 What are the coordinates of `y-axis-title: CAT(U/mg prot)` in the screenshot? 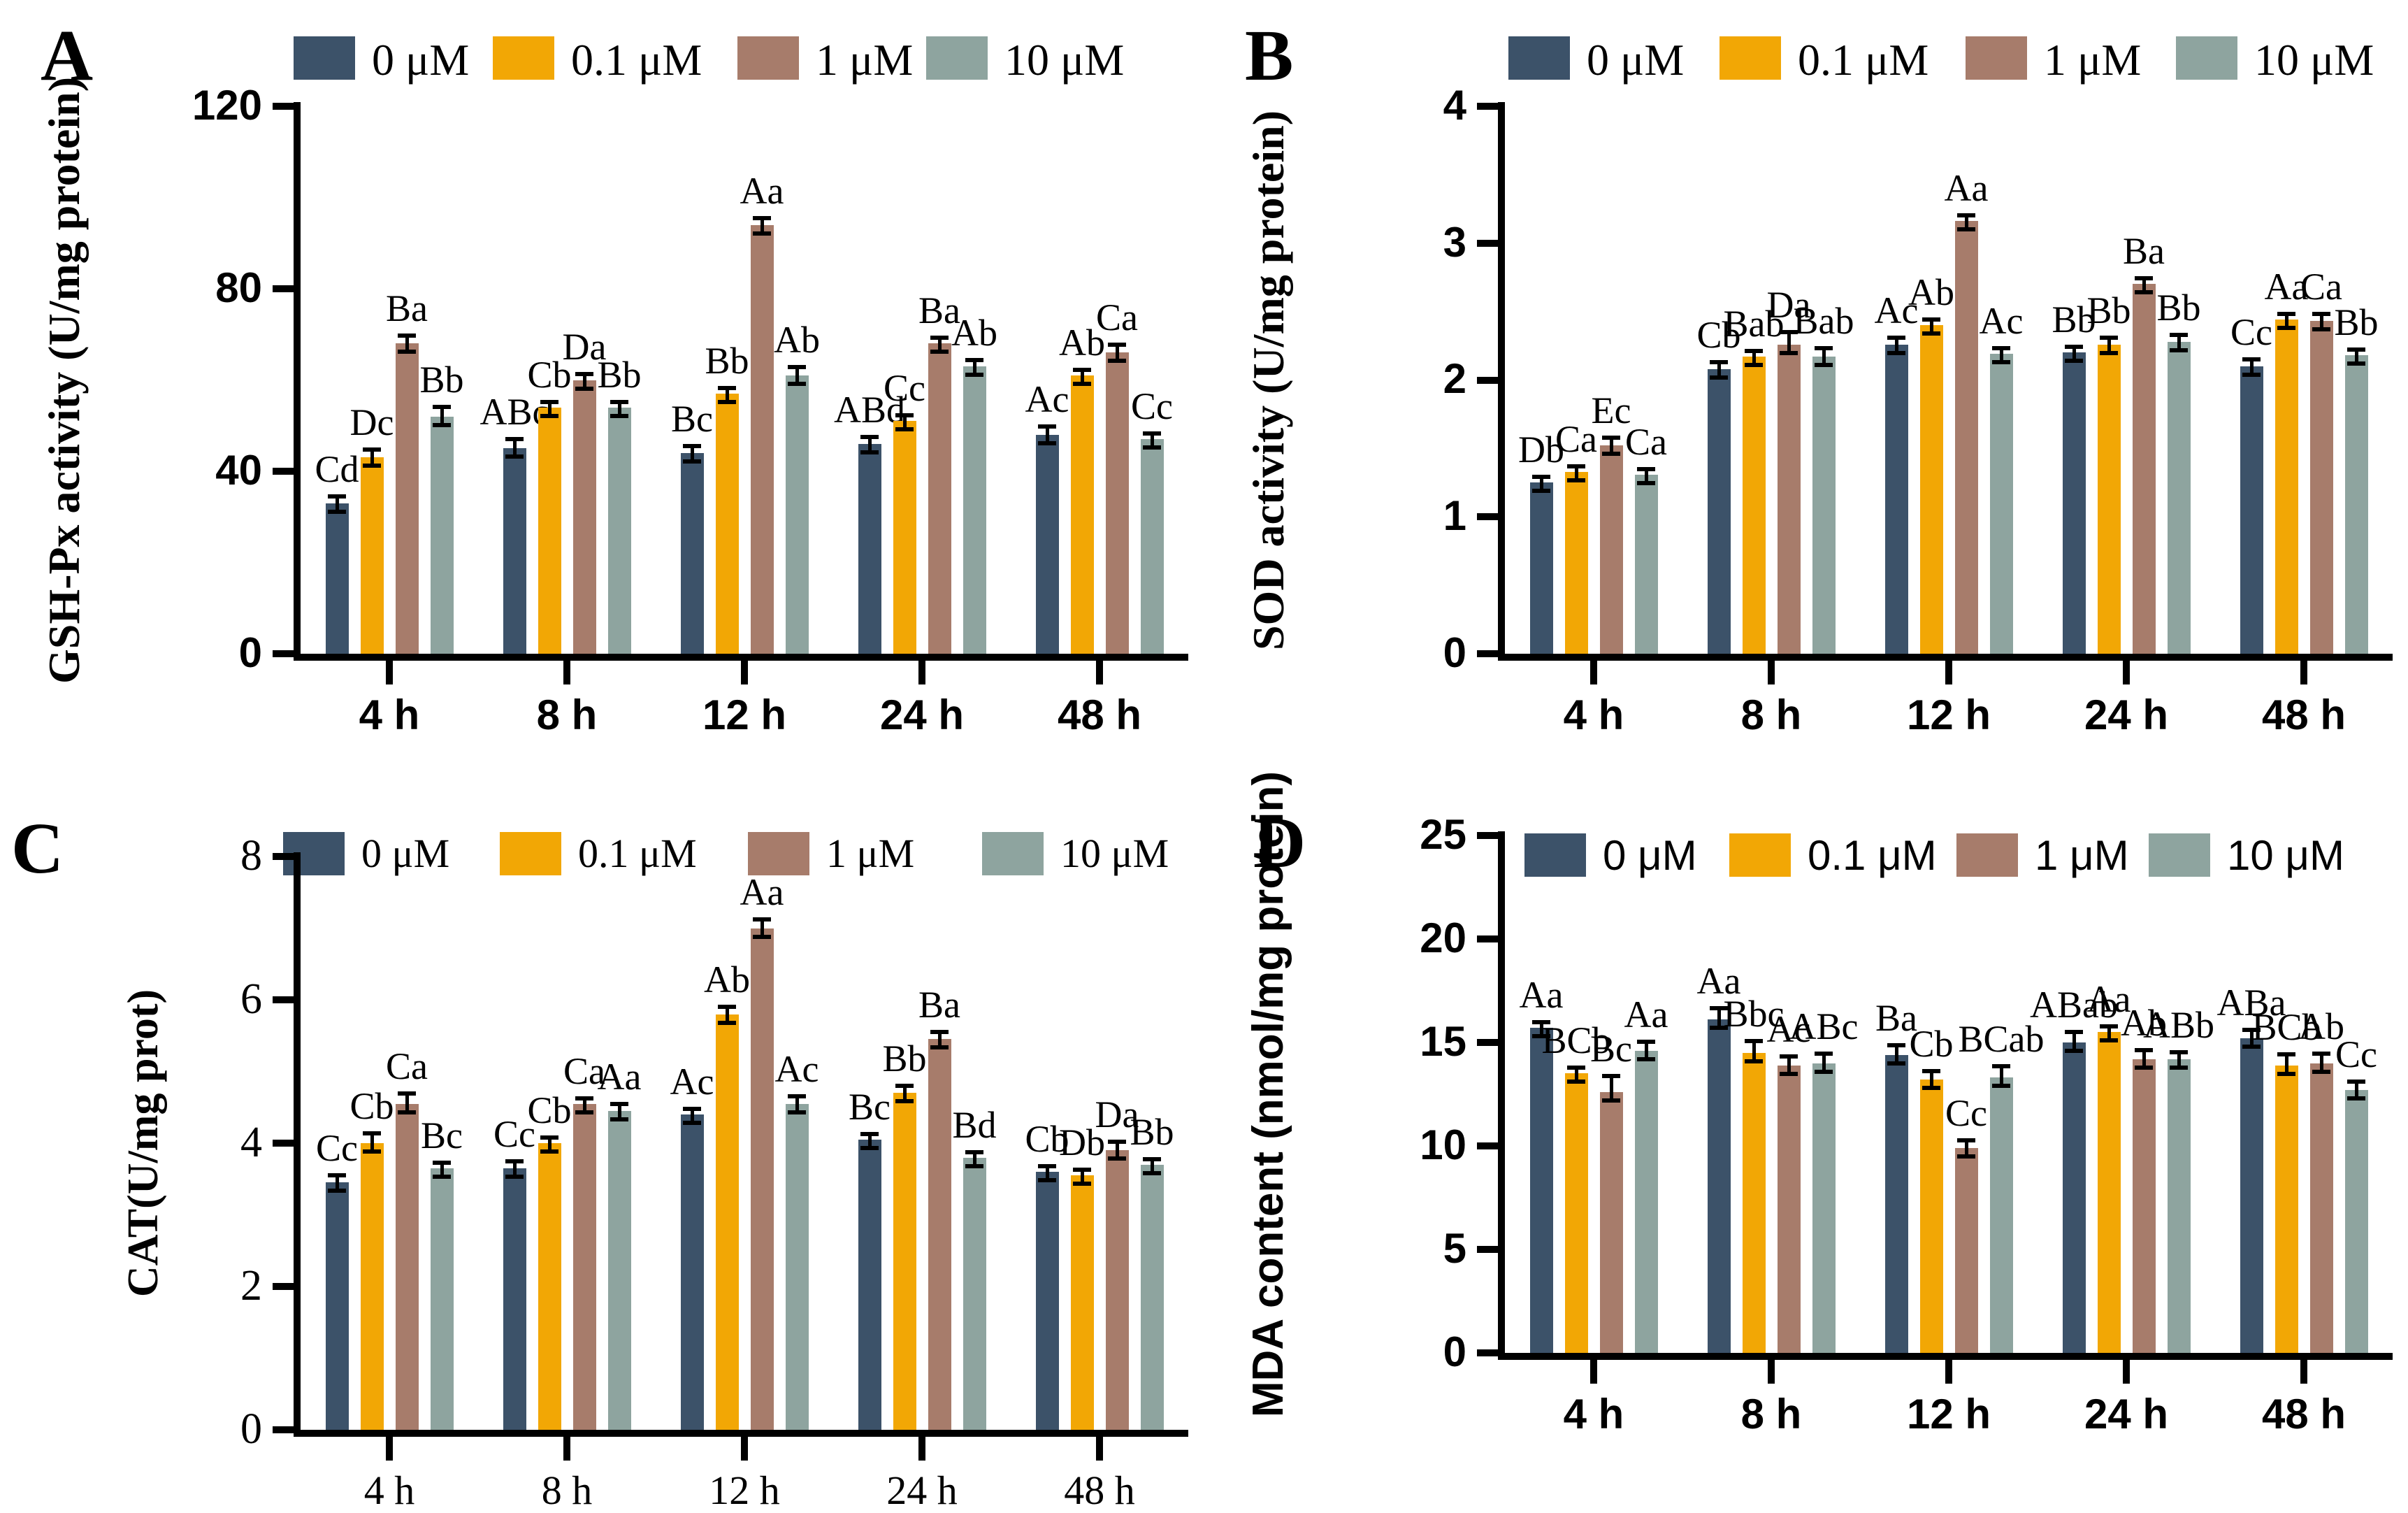 It's located at (143, 1144).